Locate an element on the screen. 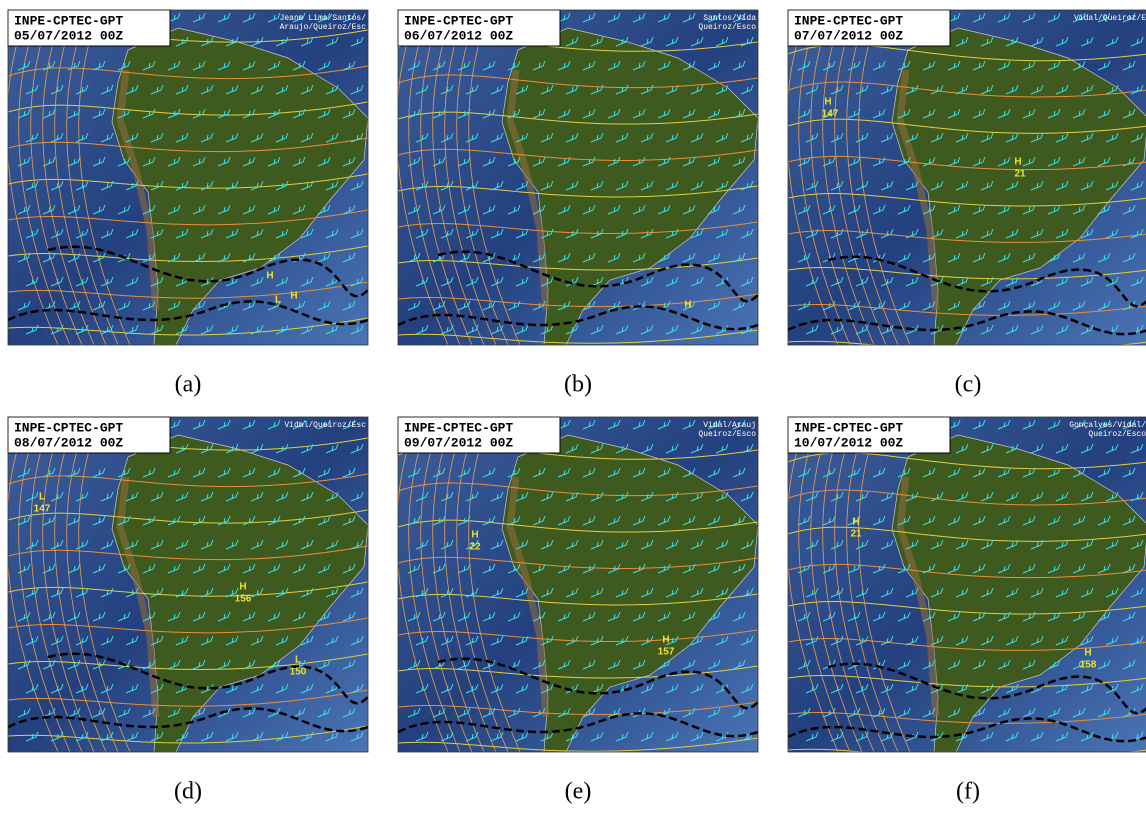 This screenshot has height=819, width=1146. pressure-label: 21 is located at coordinates (1020, 174).